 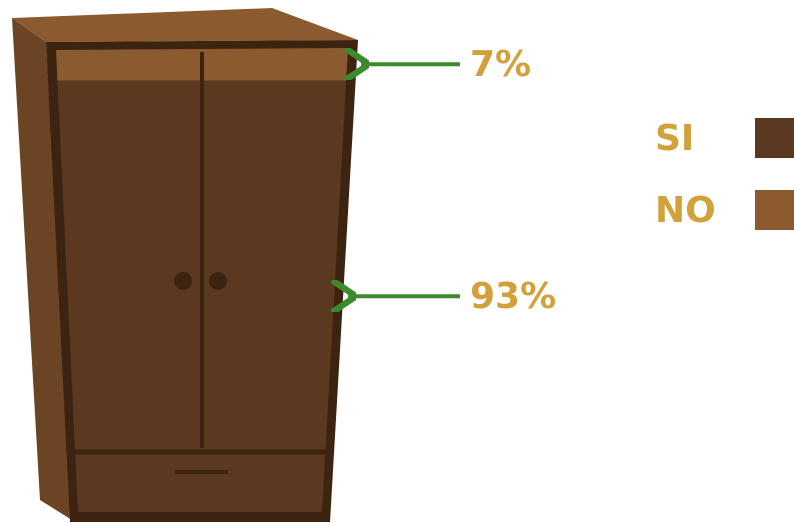 What do you see at coordinates (674, 138) in the screenshot?
I see `legend-label: SI` at bounding box center [674, 138].